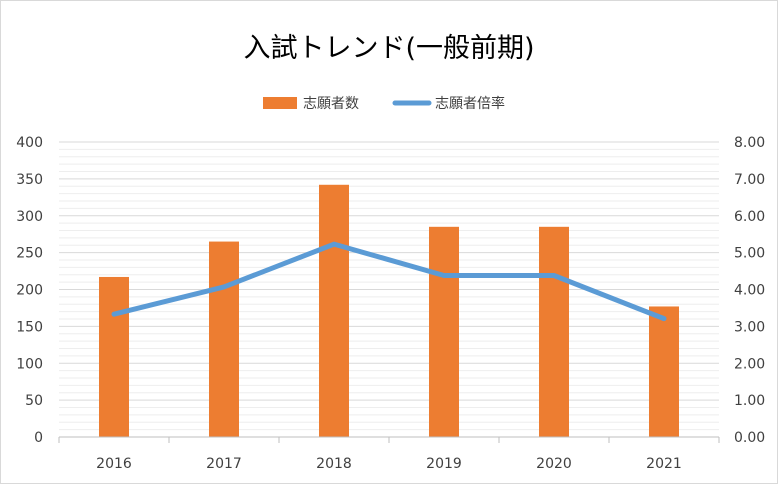 The height and width of the screenshot is (487, 778). I want to click on left-tick-label: 0, so click(38, 438).